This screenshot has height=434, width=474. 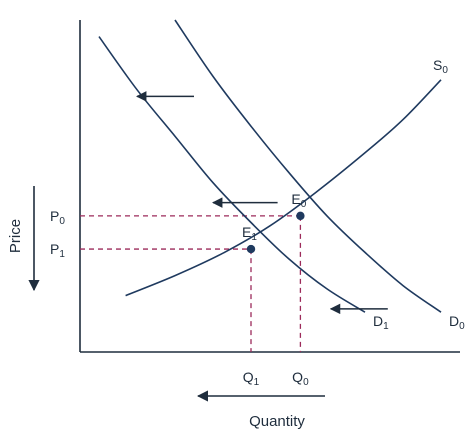 What do you see at coordinates (381, 322) in the screenshot?
I see `curve-label-d1: D1` at bounding box center [381, 322].